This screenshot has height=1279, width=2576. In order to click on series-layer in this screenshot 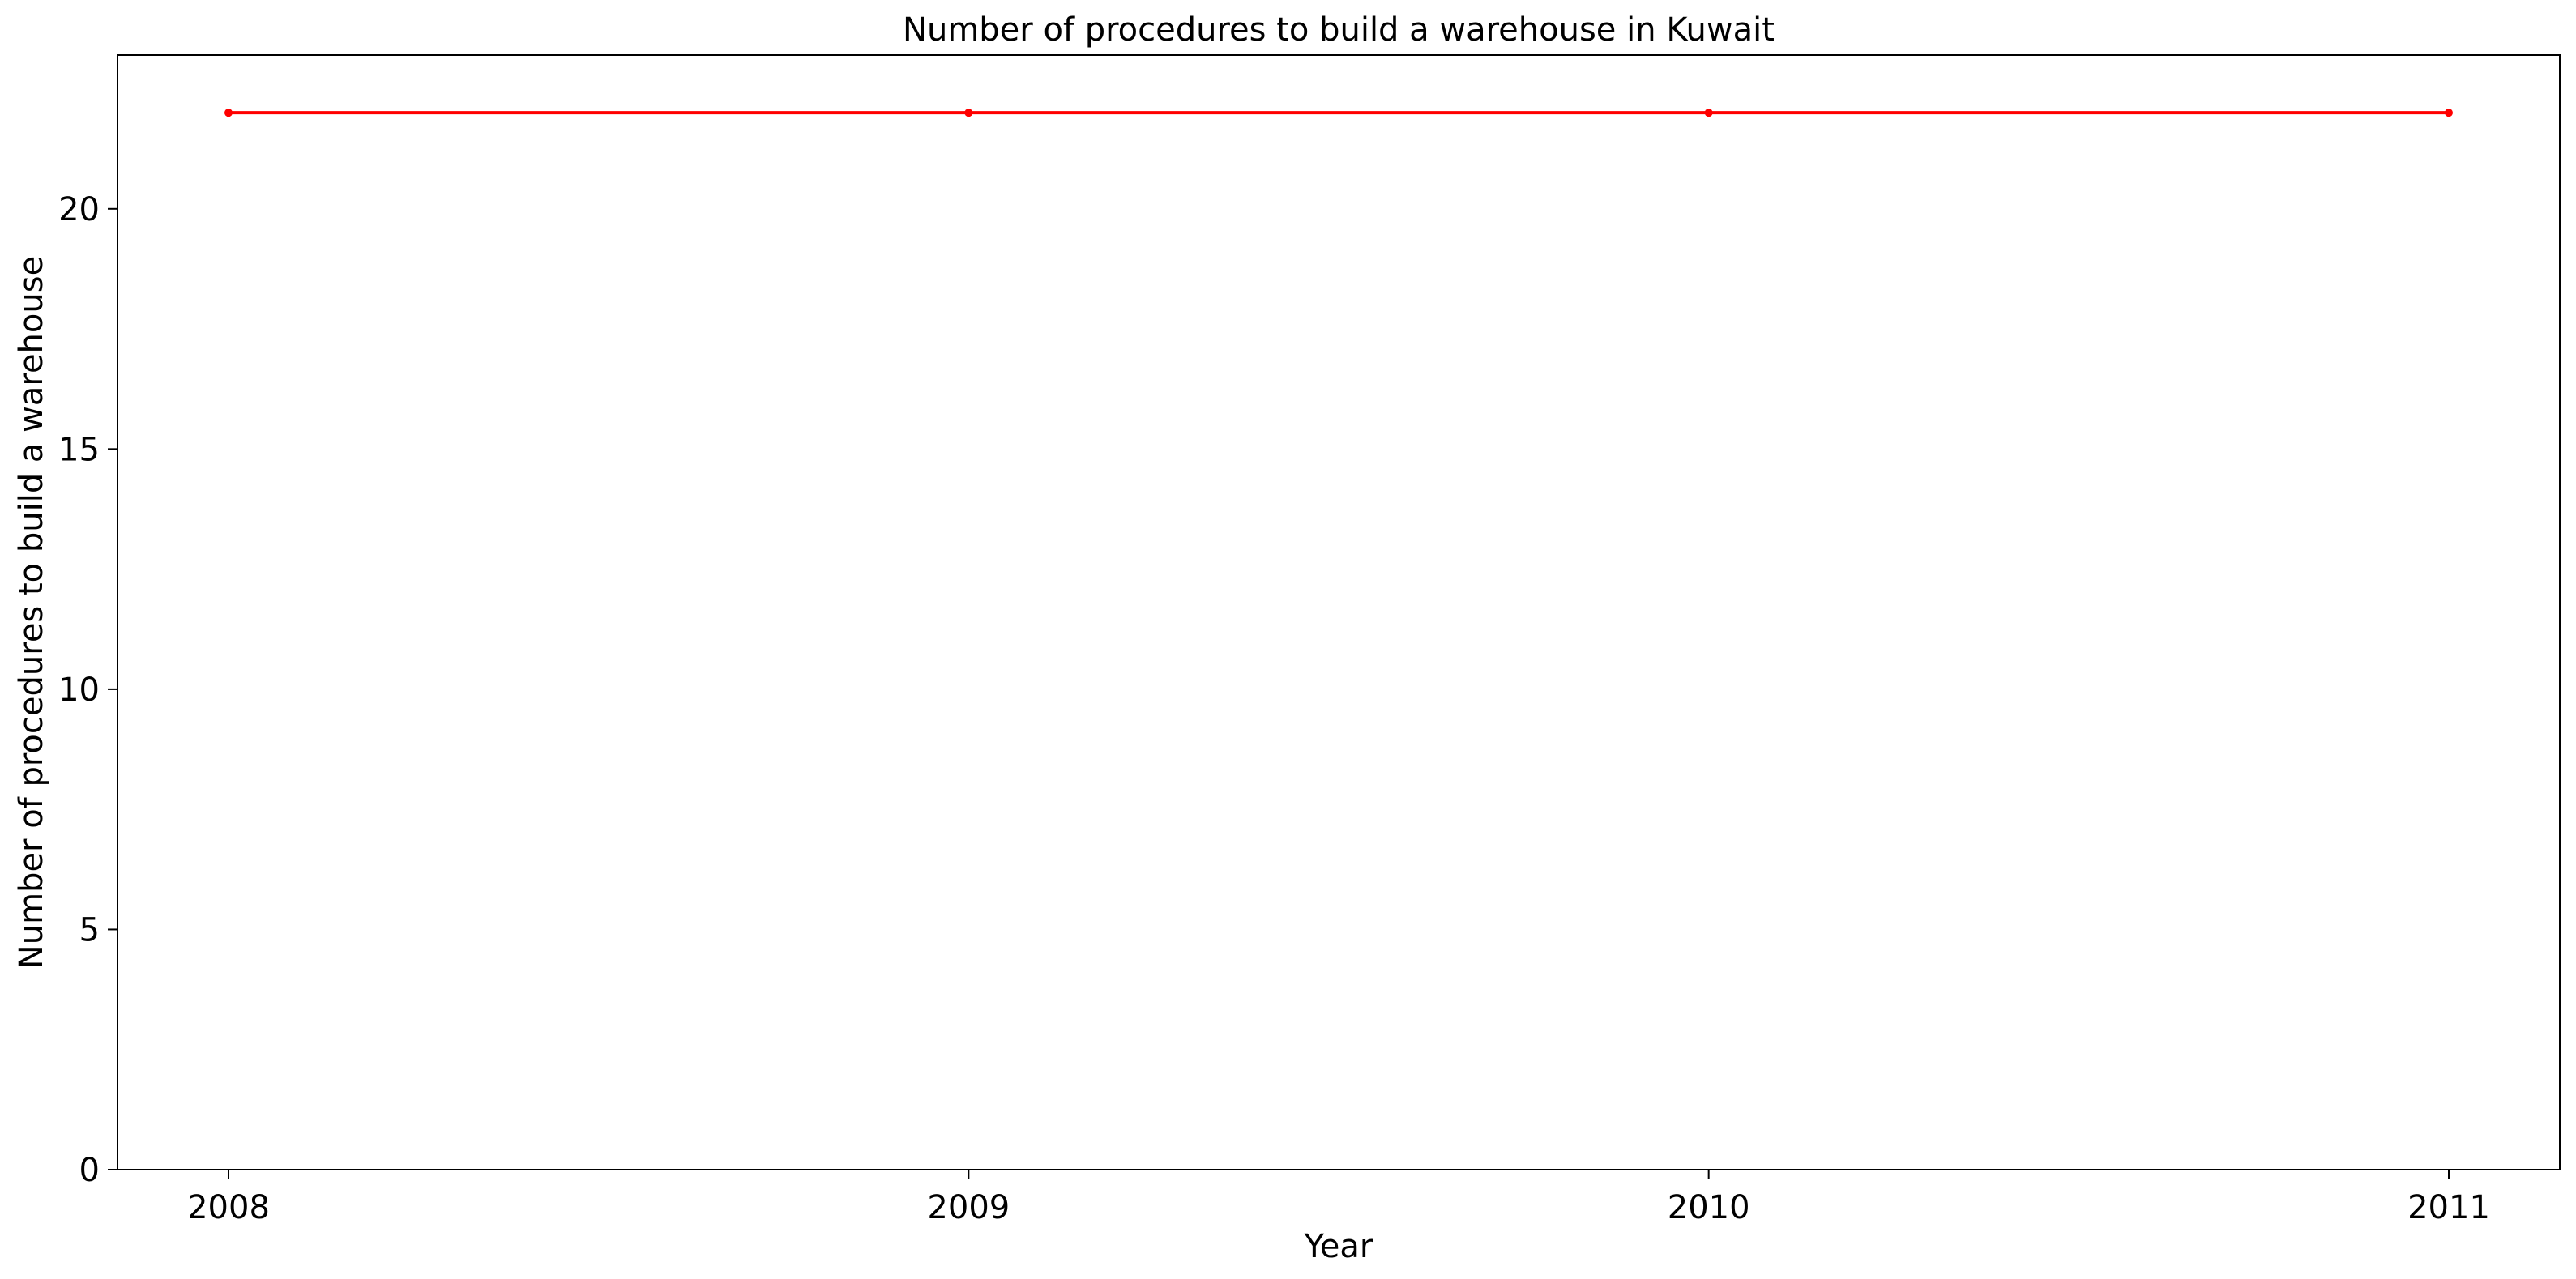, I will do `click(1338, 113)`.